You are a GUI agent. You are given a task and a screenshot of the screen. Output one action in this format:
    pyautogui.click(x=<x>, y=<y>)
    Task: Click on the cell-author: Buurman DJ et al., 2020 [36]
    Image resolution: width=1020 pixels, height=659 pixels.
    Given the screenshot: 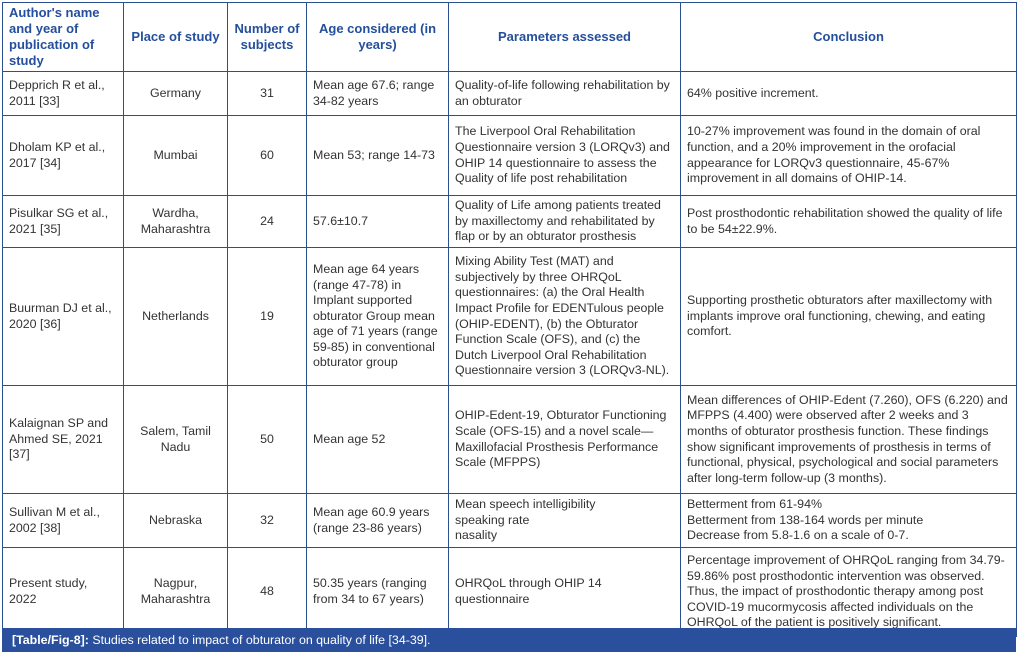 What is the action you would take?
    pyautogui.click(x=63, y=316)
    